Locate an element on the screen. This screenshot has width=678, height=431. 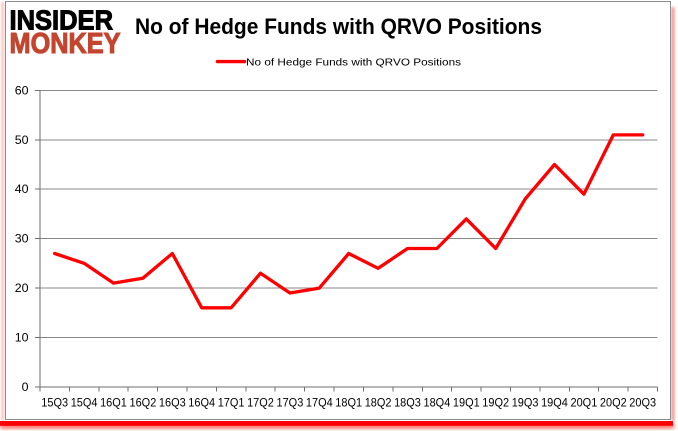
svg-text: MONKEY is located at coordinates (65, 44).